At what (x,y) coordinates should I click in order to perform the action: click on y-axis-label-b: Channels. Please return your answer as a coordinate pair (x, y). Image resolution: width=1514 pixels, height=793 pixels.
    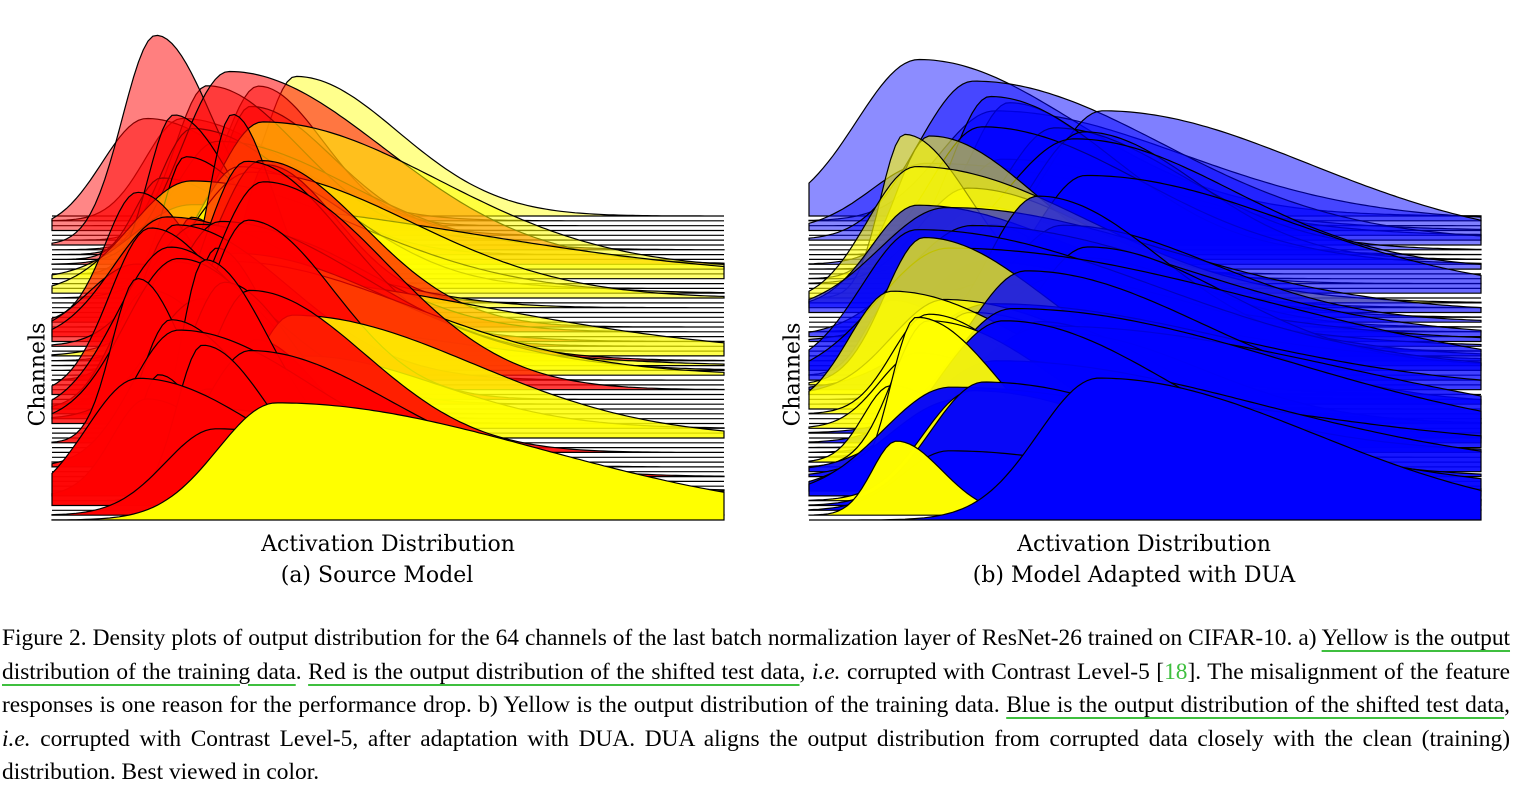
    Looking at the image, I should click on (793, 374).